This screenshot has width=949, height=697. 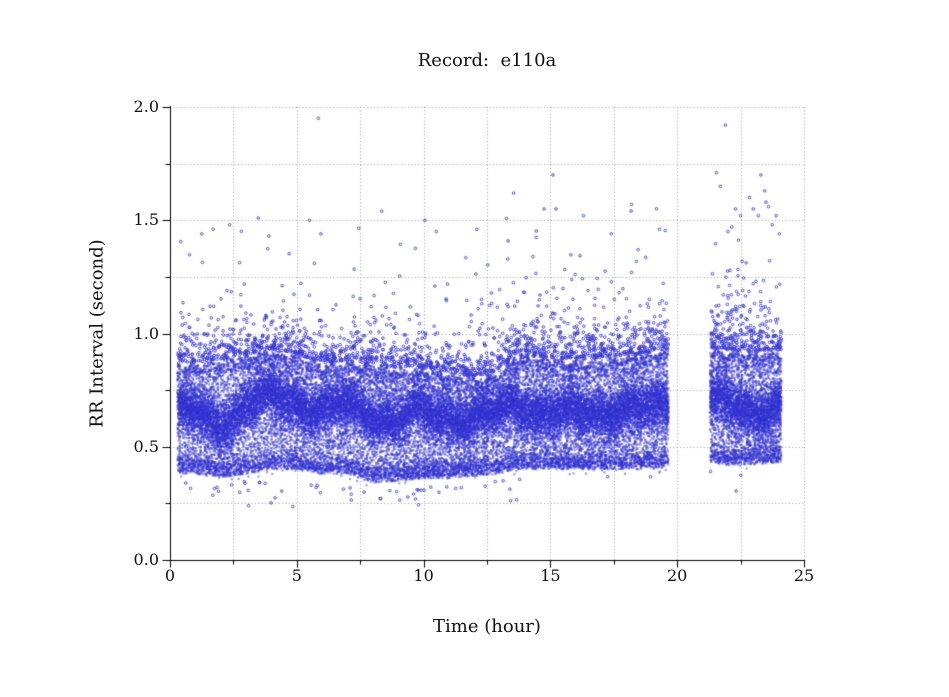 I want to click on chart-title: Record: e110a, so click(x=487, y=60).